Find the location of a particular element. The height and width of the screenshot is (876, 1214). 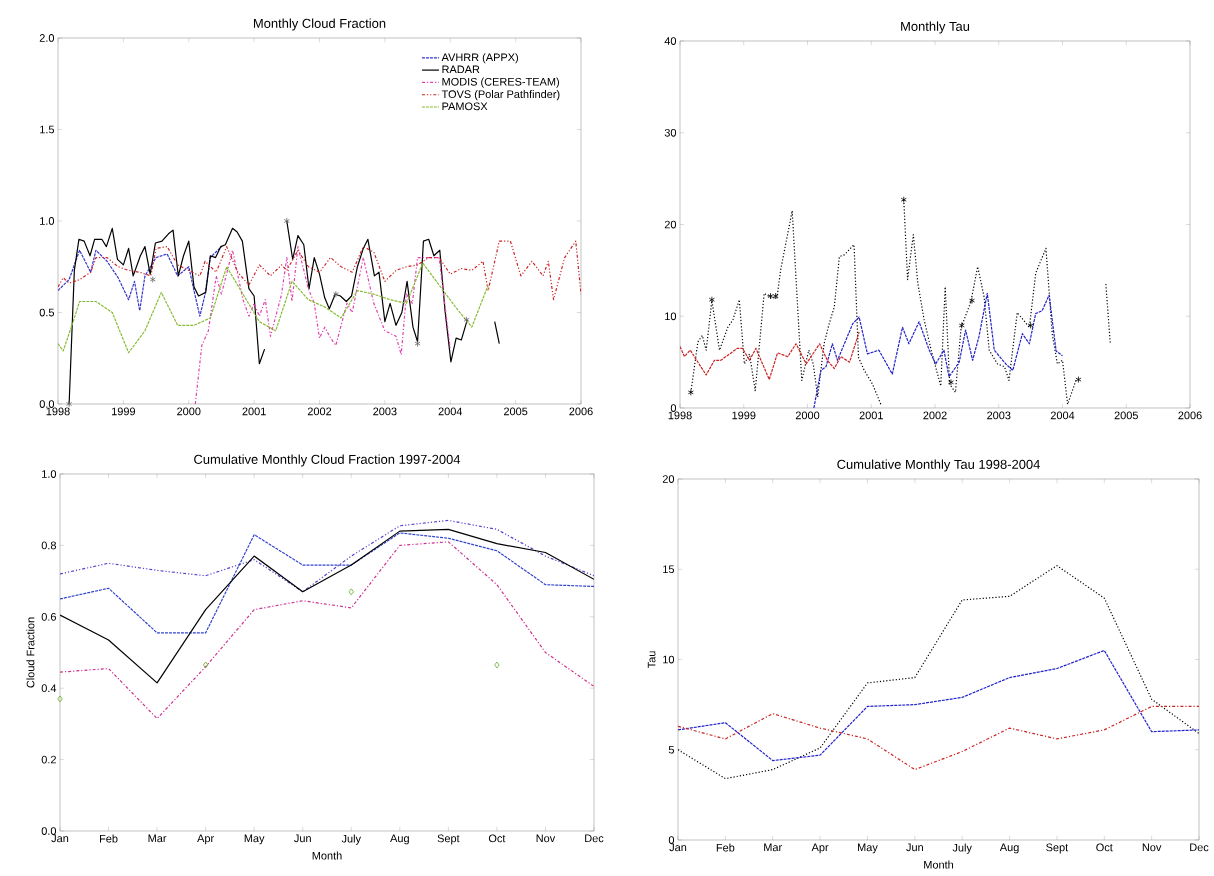

y-tick-label: 0.8 is located at coordinates (48, 545).